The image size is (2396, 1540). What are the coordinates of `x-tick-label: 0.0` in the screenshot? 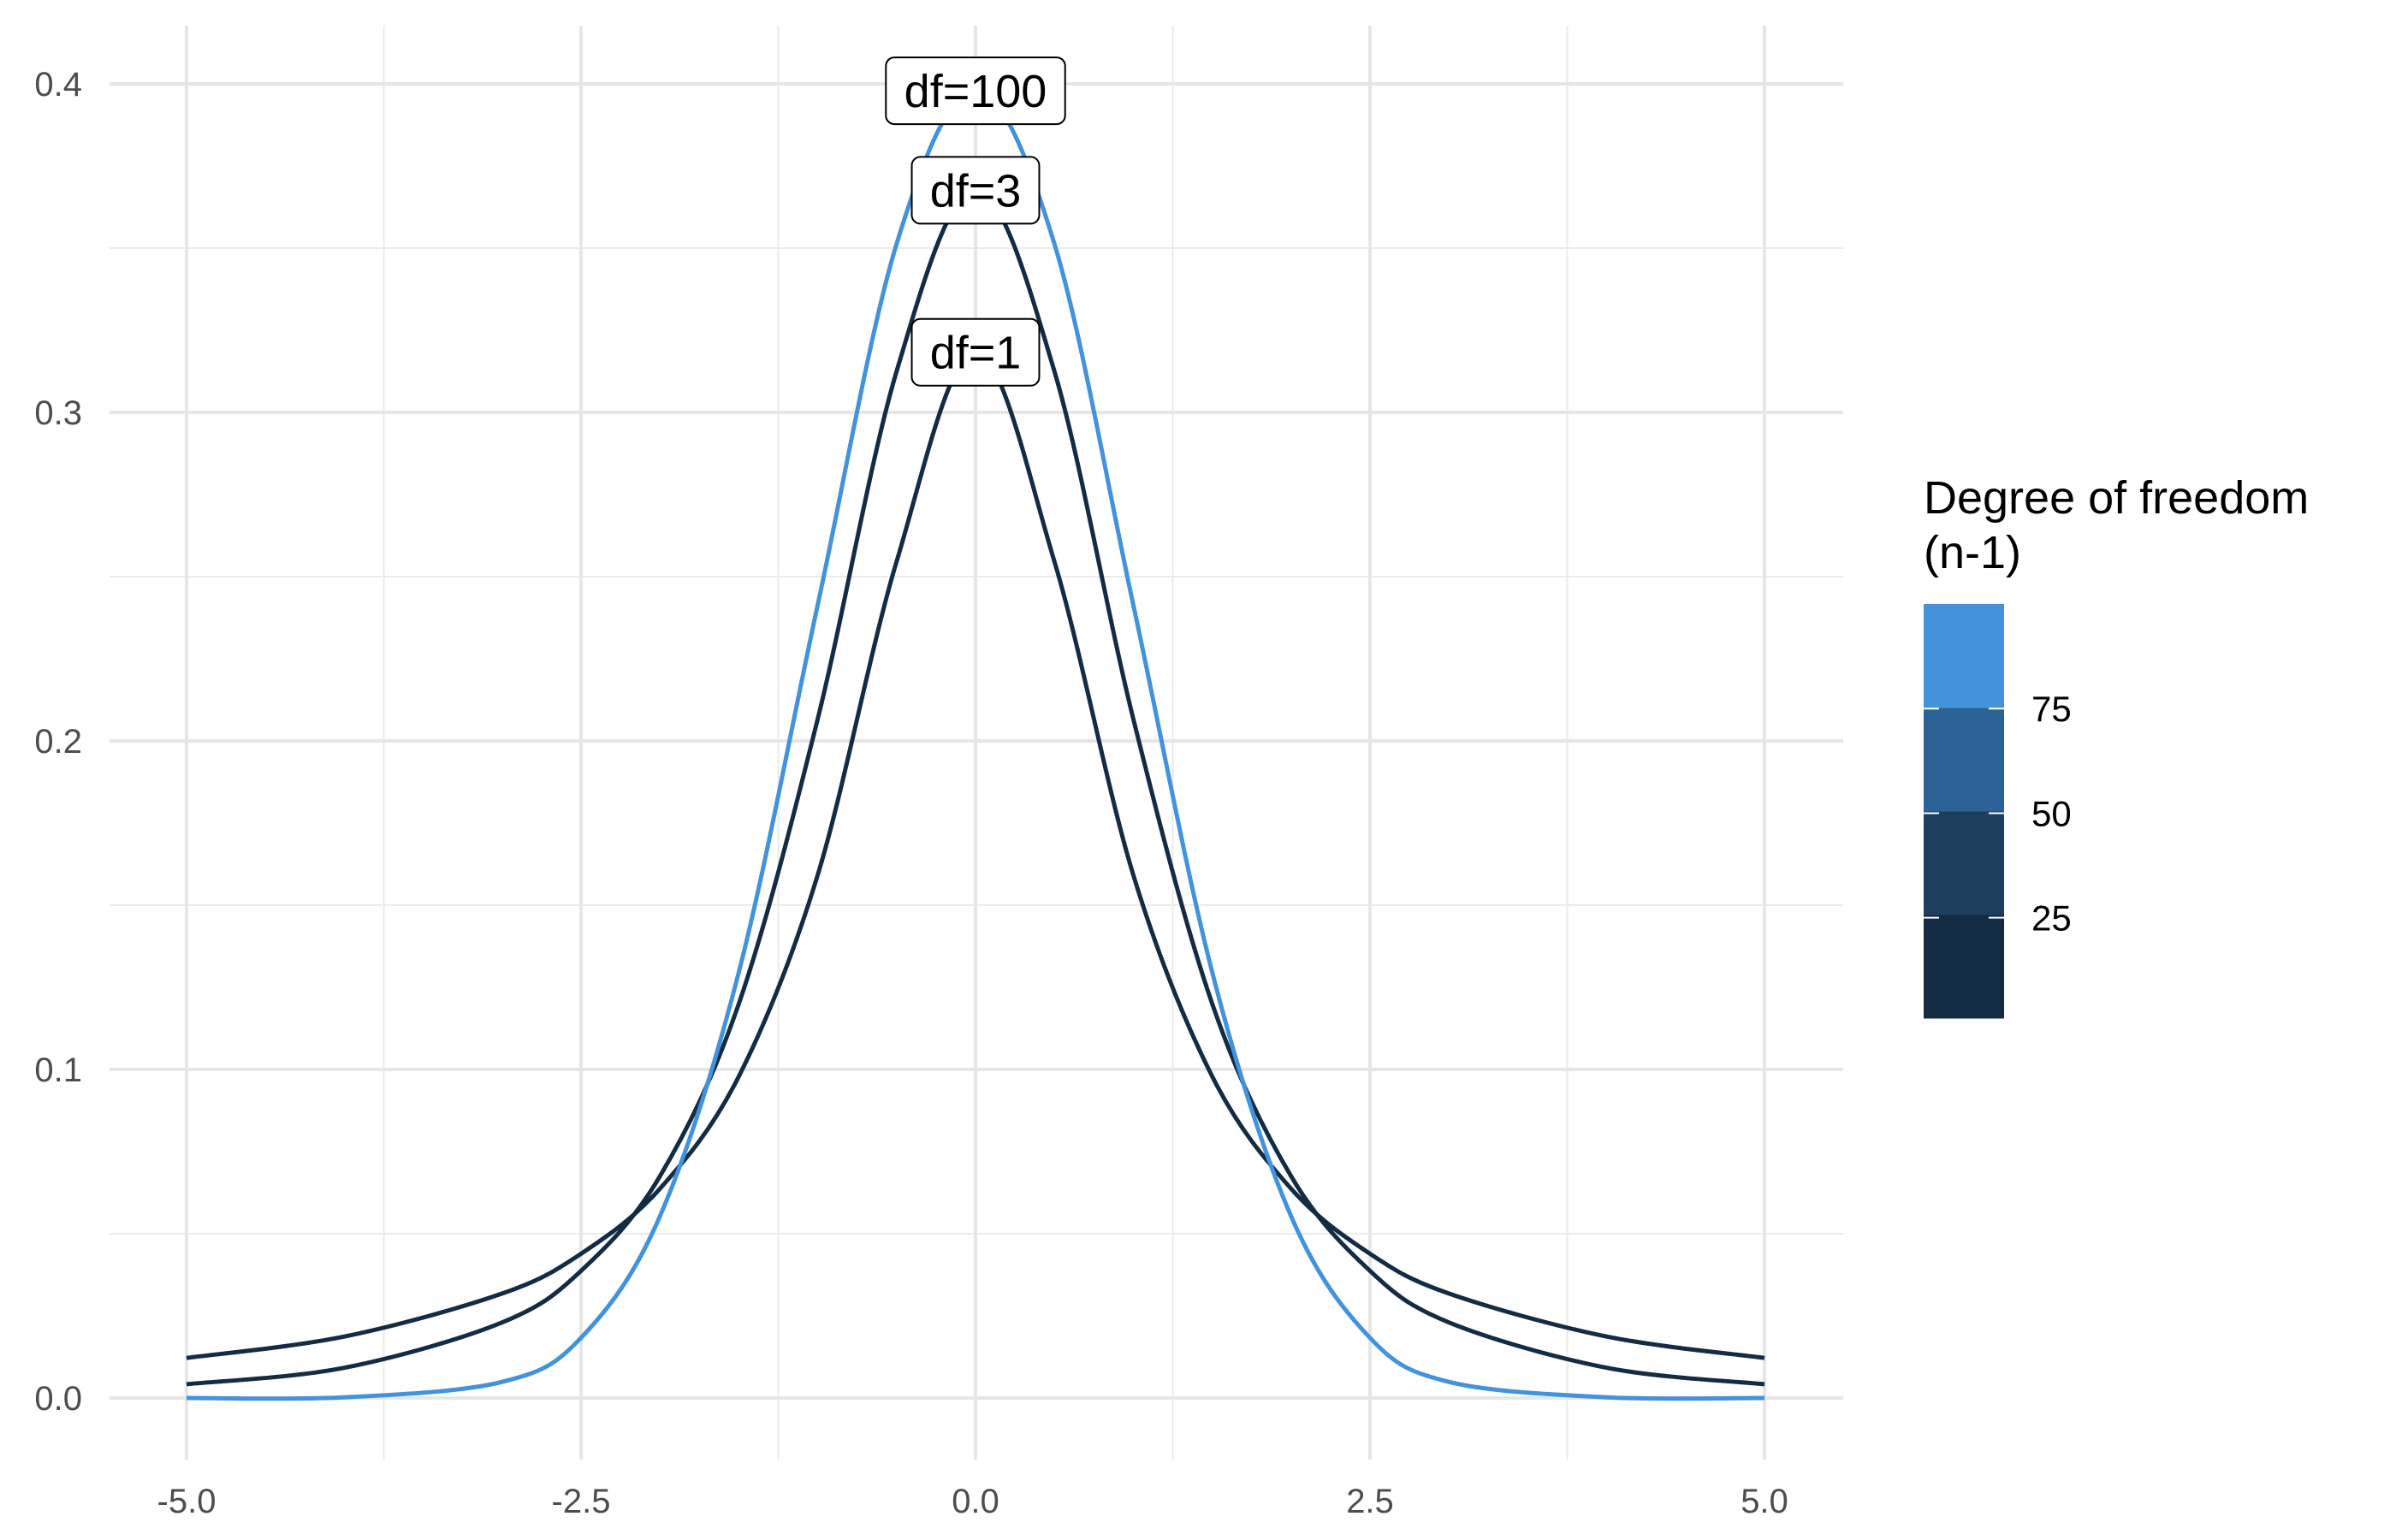 It's located at (975, 1501).